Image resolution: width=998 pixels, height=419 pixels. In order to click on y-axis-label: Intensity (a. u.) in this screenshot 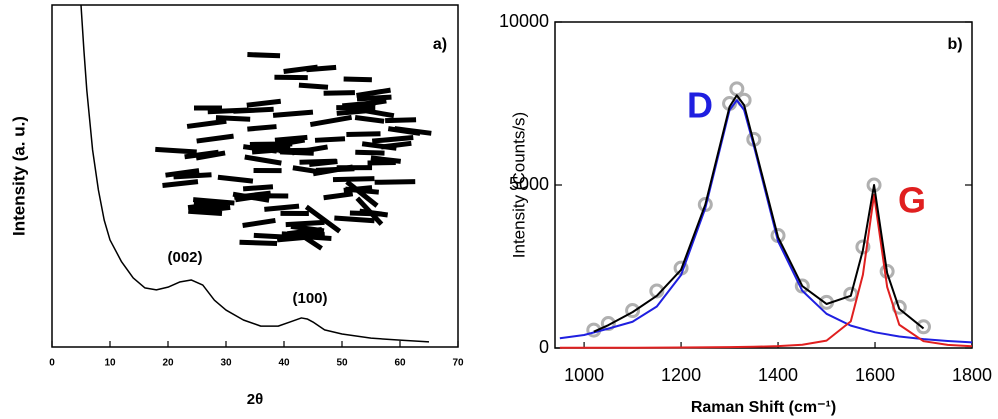, I will do `click(18, 176)`.